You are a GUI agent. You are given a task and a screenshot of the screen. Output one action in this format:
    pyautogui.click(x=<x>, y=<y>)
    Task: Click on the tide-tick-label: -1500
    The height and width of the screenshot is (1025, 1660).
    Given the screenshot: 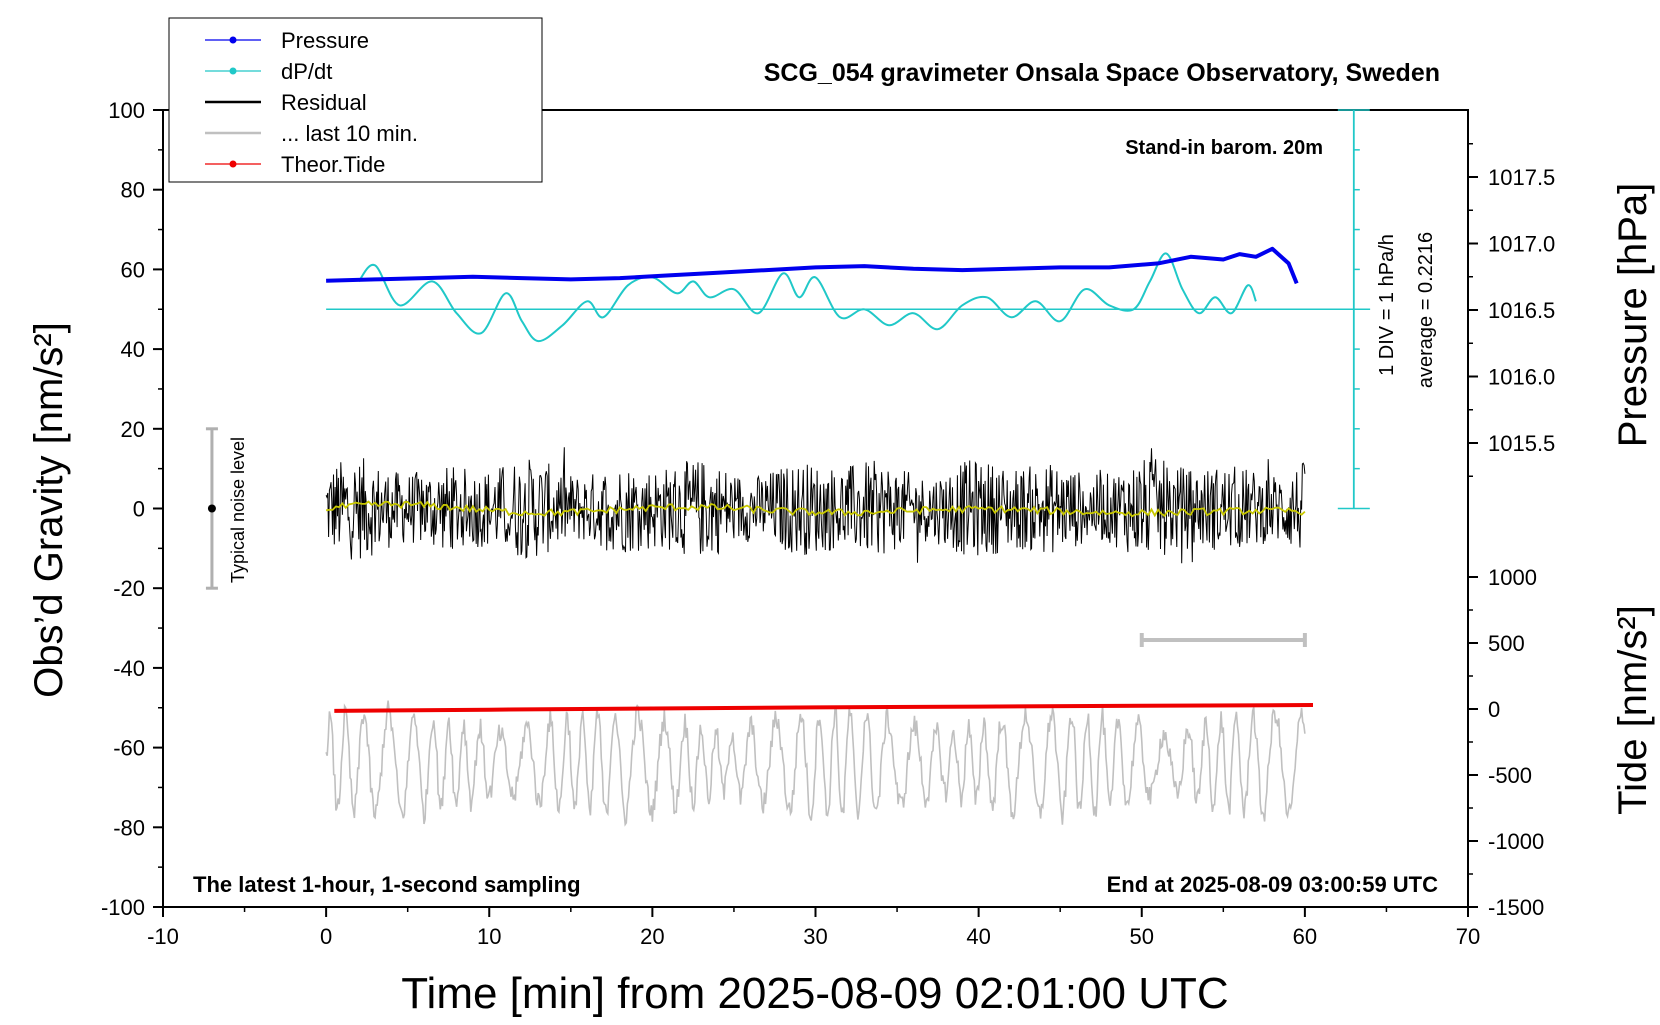 What is the action you would take?
    pyautogui.click(x=1516, y=907)
    